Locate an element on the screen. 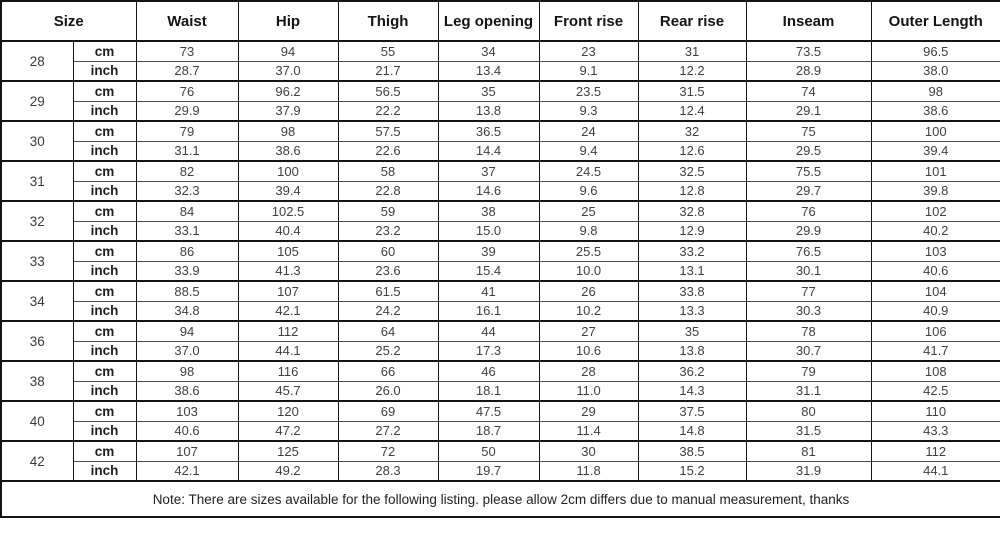  measurement-cell: 34.8 is located at coordinates (187, 310).